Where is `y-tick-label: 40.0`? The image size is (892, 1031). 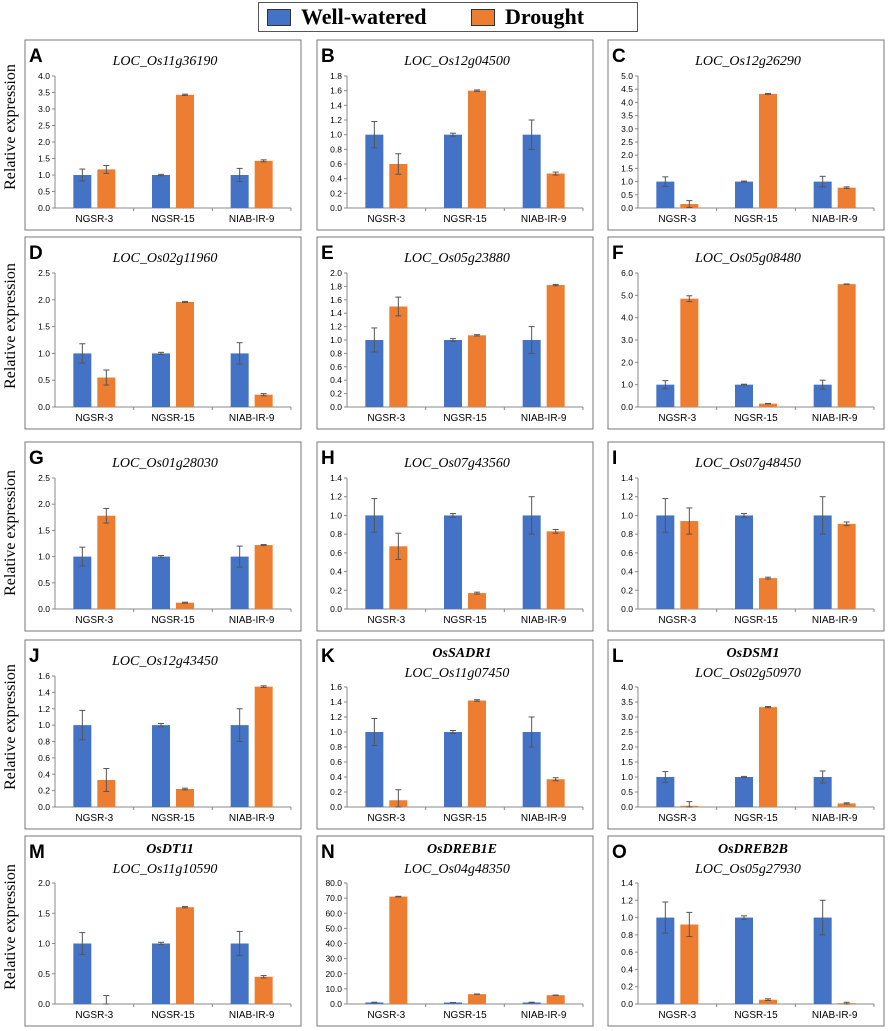 y-tick-label: 40.0 is located at coordinates (333, 944).